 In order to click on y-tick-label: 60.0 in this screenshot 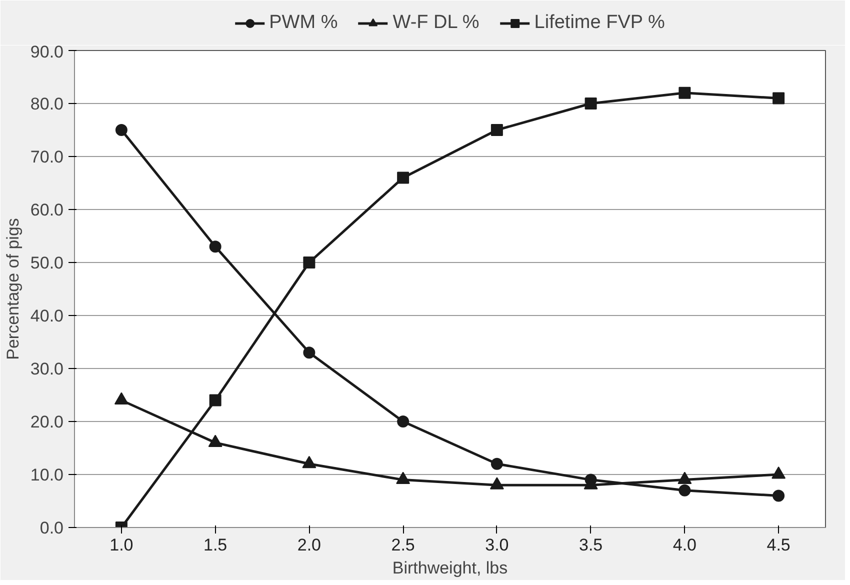, I will do `click(47, 210)`.